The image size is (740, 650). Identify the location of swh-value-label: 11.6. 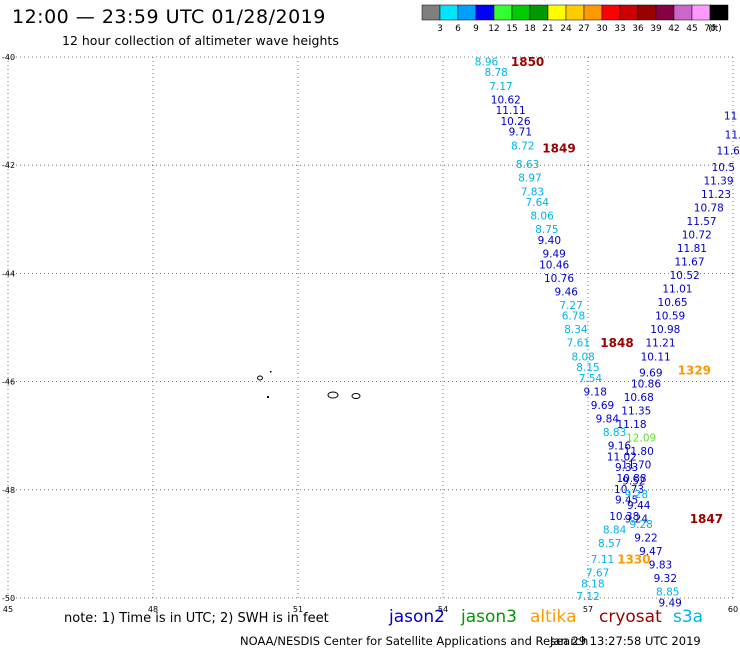
(728, 152).